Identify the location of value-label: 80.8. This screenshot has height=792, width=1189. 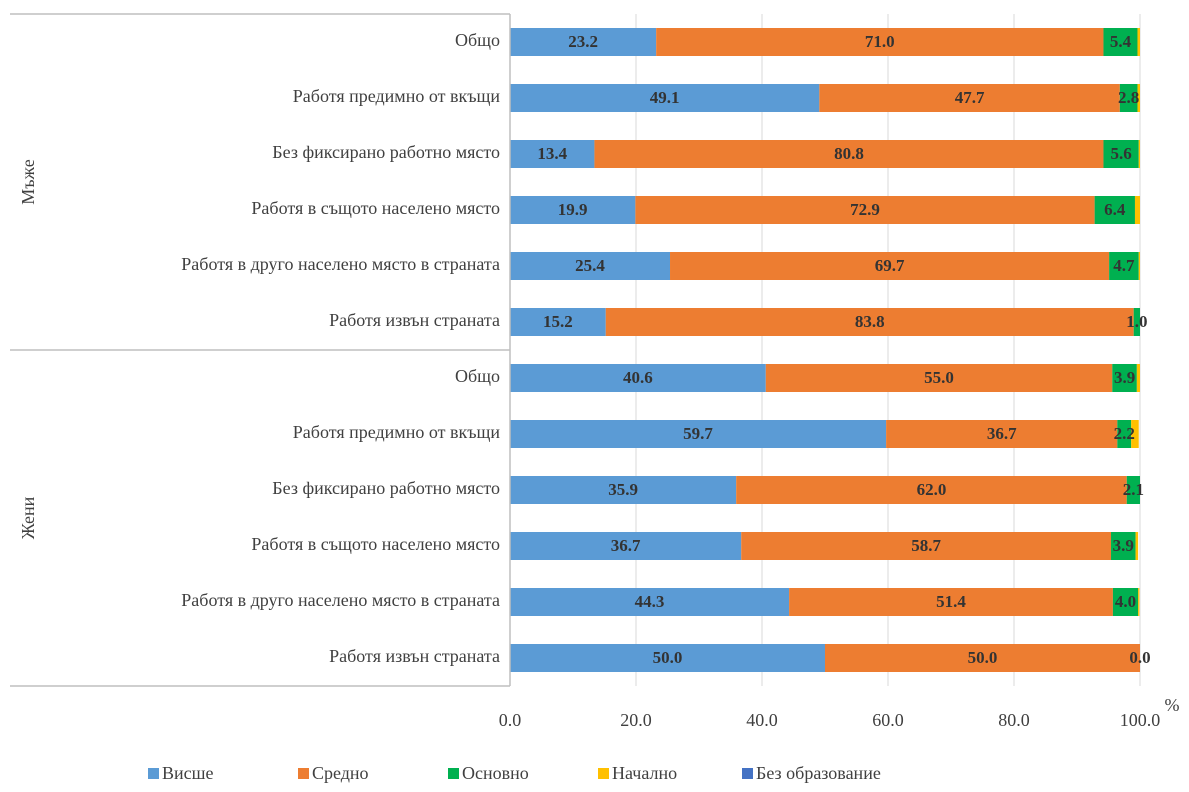
(849, 153).